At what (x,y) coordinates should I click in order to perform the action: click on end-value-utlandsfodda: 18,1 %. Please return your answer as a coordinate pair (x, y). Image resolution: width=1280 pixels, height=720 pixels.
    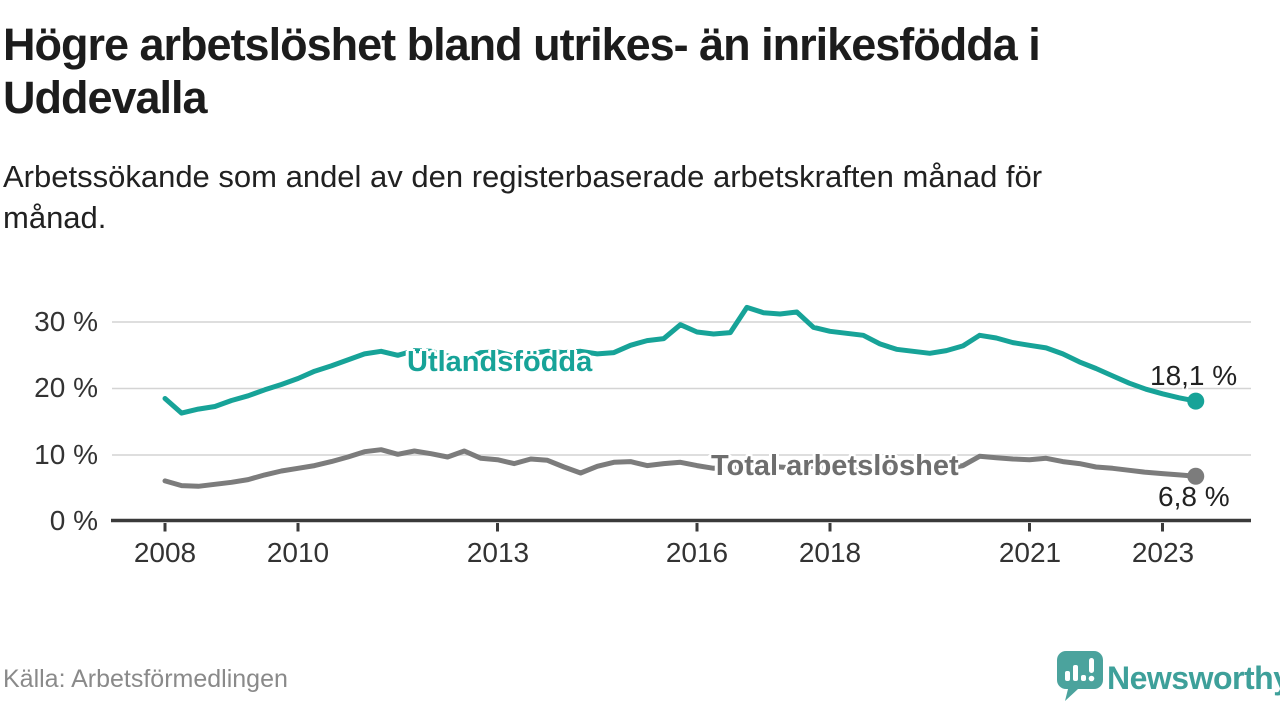
    Looking at the image, I should click on (1194, 375).